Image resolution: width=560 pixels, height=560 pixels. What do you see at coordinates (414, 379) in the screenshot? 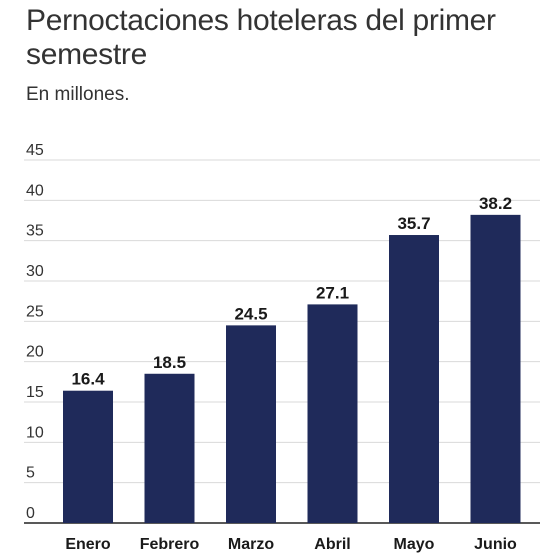
I see `bar-mayo` at bounding box center [414, 379].